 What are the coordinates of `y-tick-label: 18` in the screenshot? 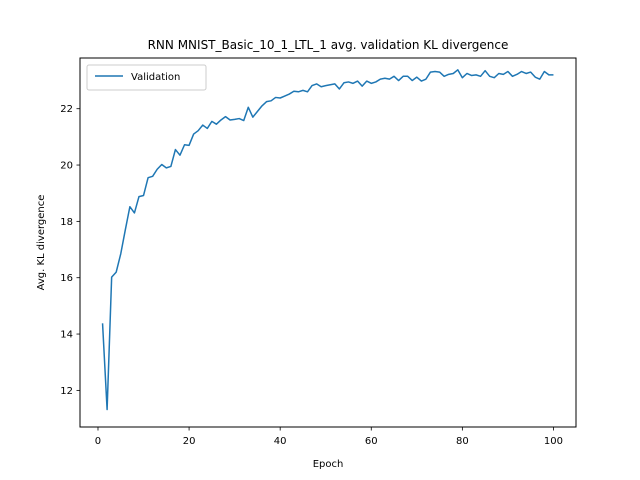 It's located at (66, 222).